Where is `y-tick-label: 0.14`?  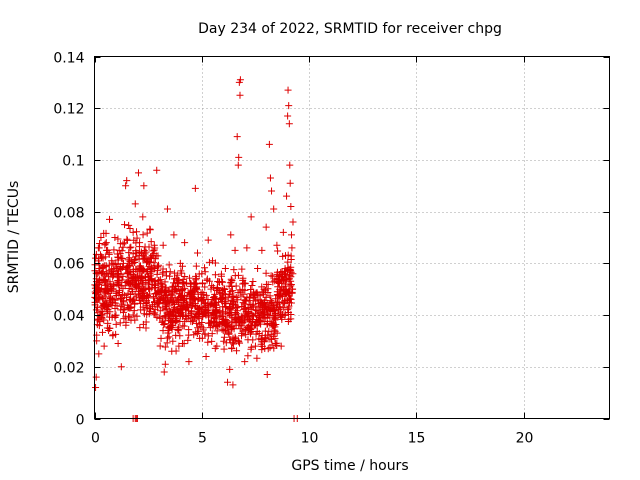 y-tick-label: 0.14 is located at coordinates (68, 59).